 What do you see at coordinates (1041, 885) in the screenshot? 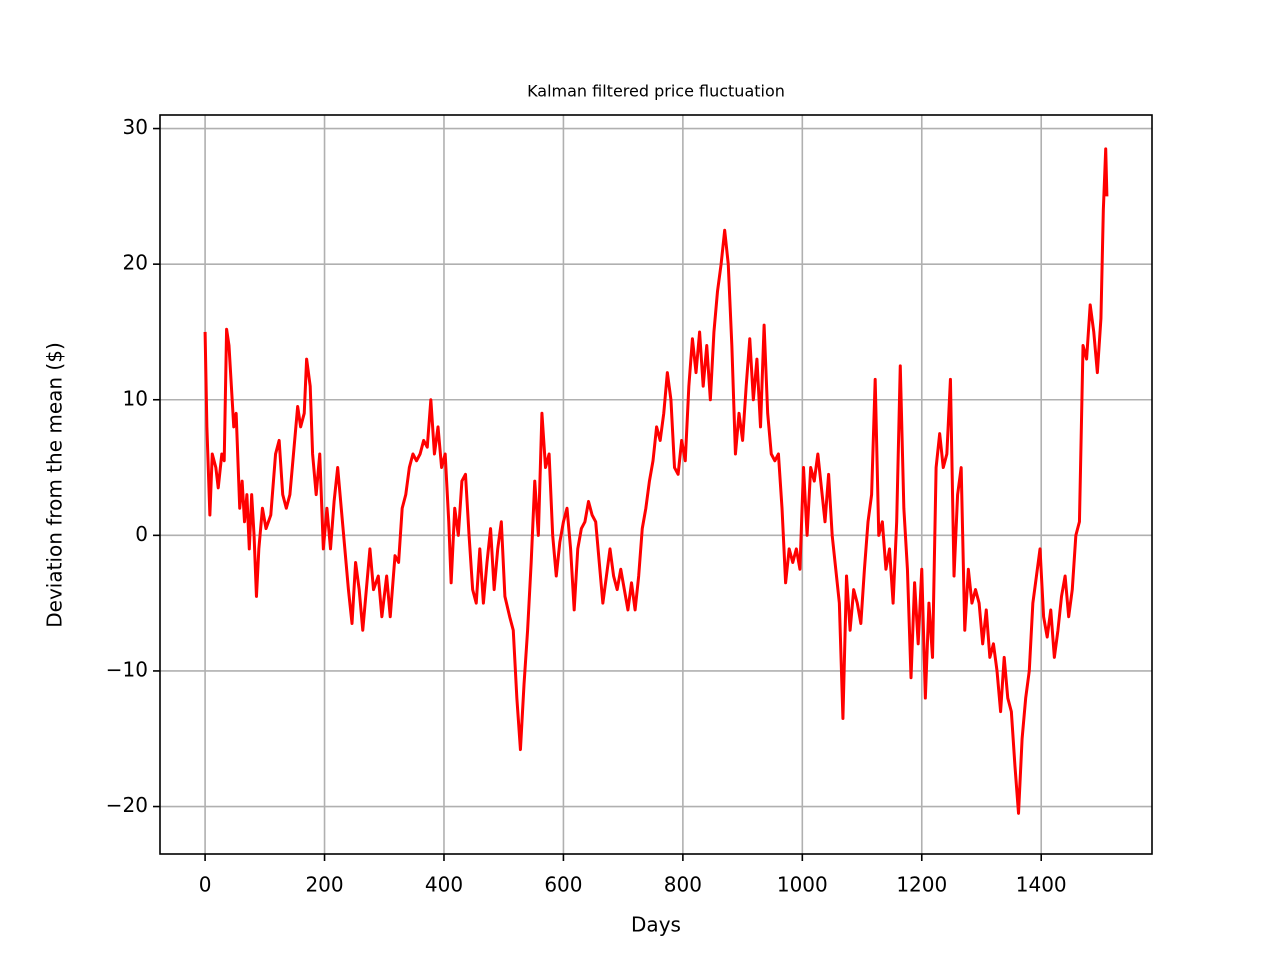
I see `x-tick-label: 1400` at bounding box center [1041, 885].